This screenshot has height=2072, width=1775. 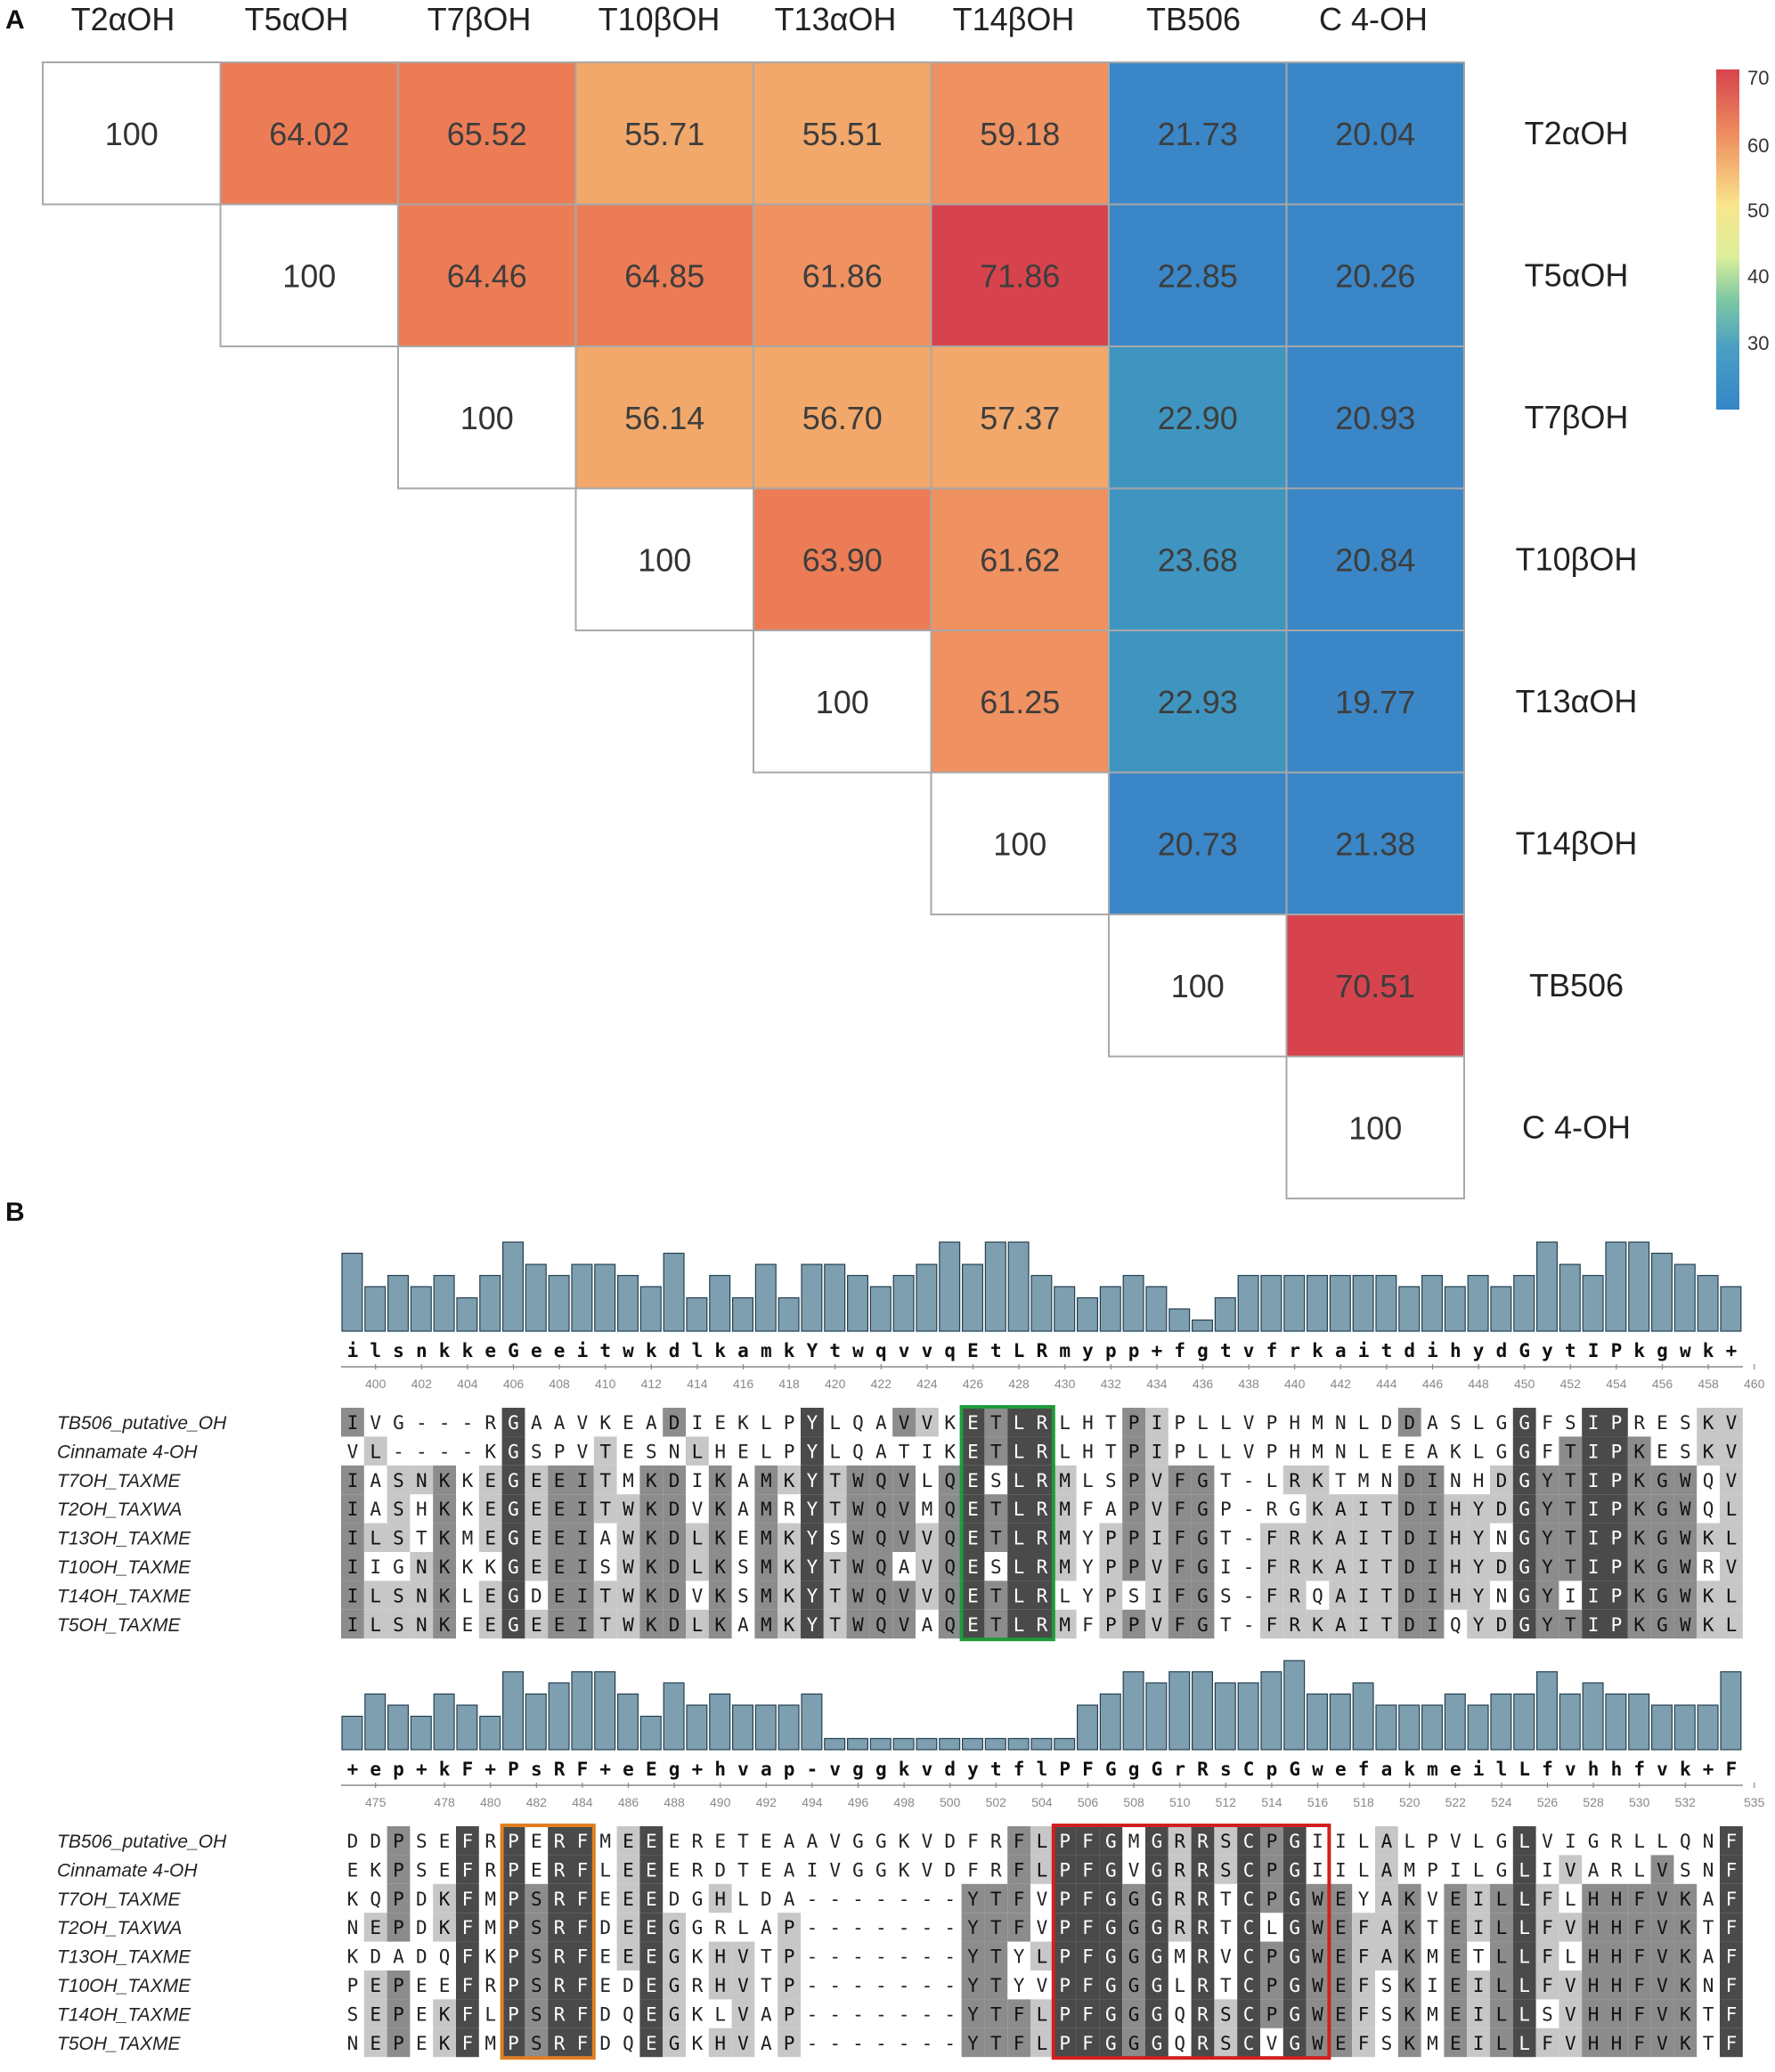 What do you see at coordinates (843, 275) in the screenshot?
I see `cell-value: 61.86` at bounding box center [843, 275].